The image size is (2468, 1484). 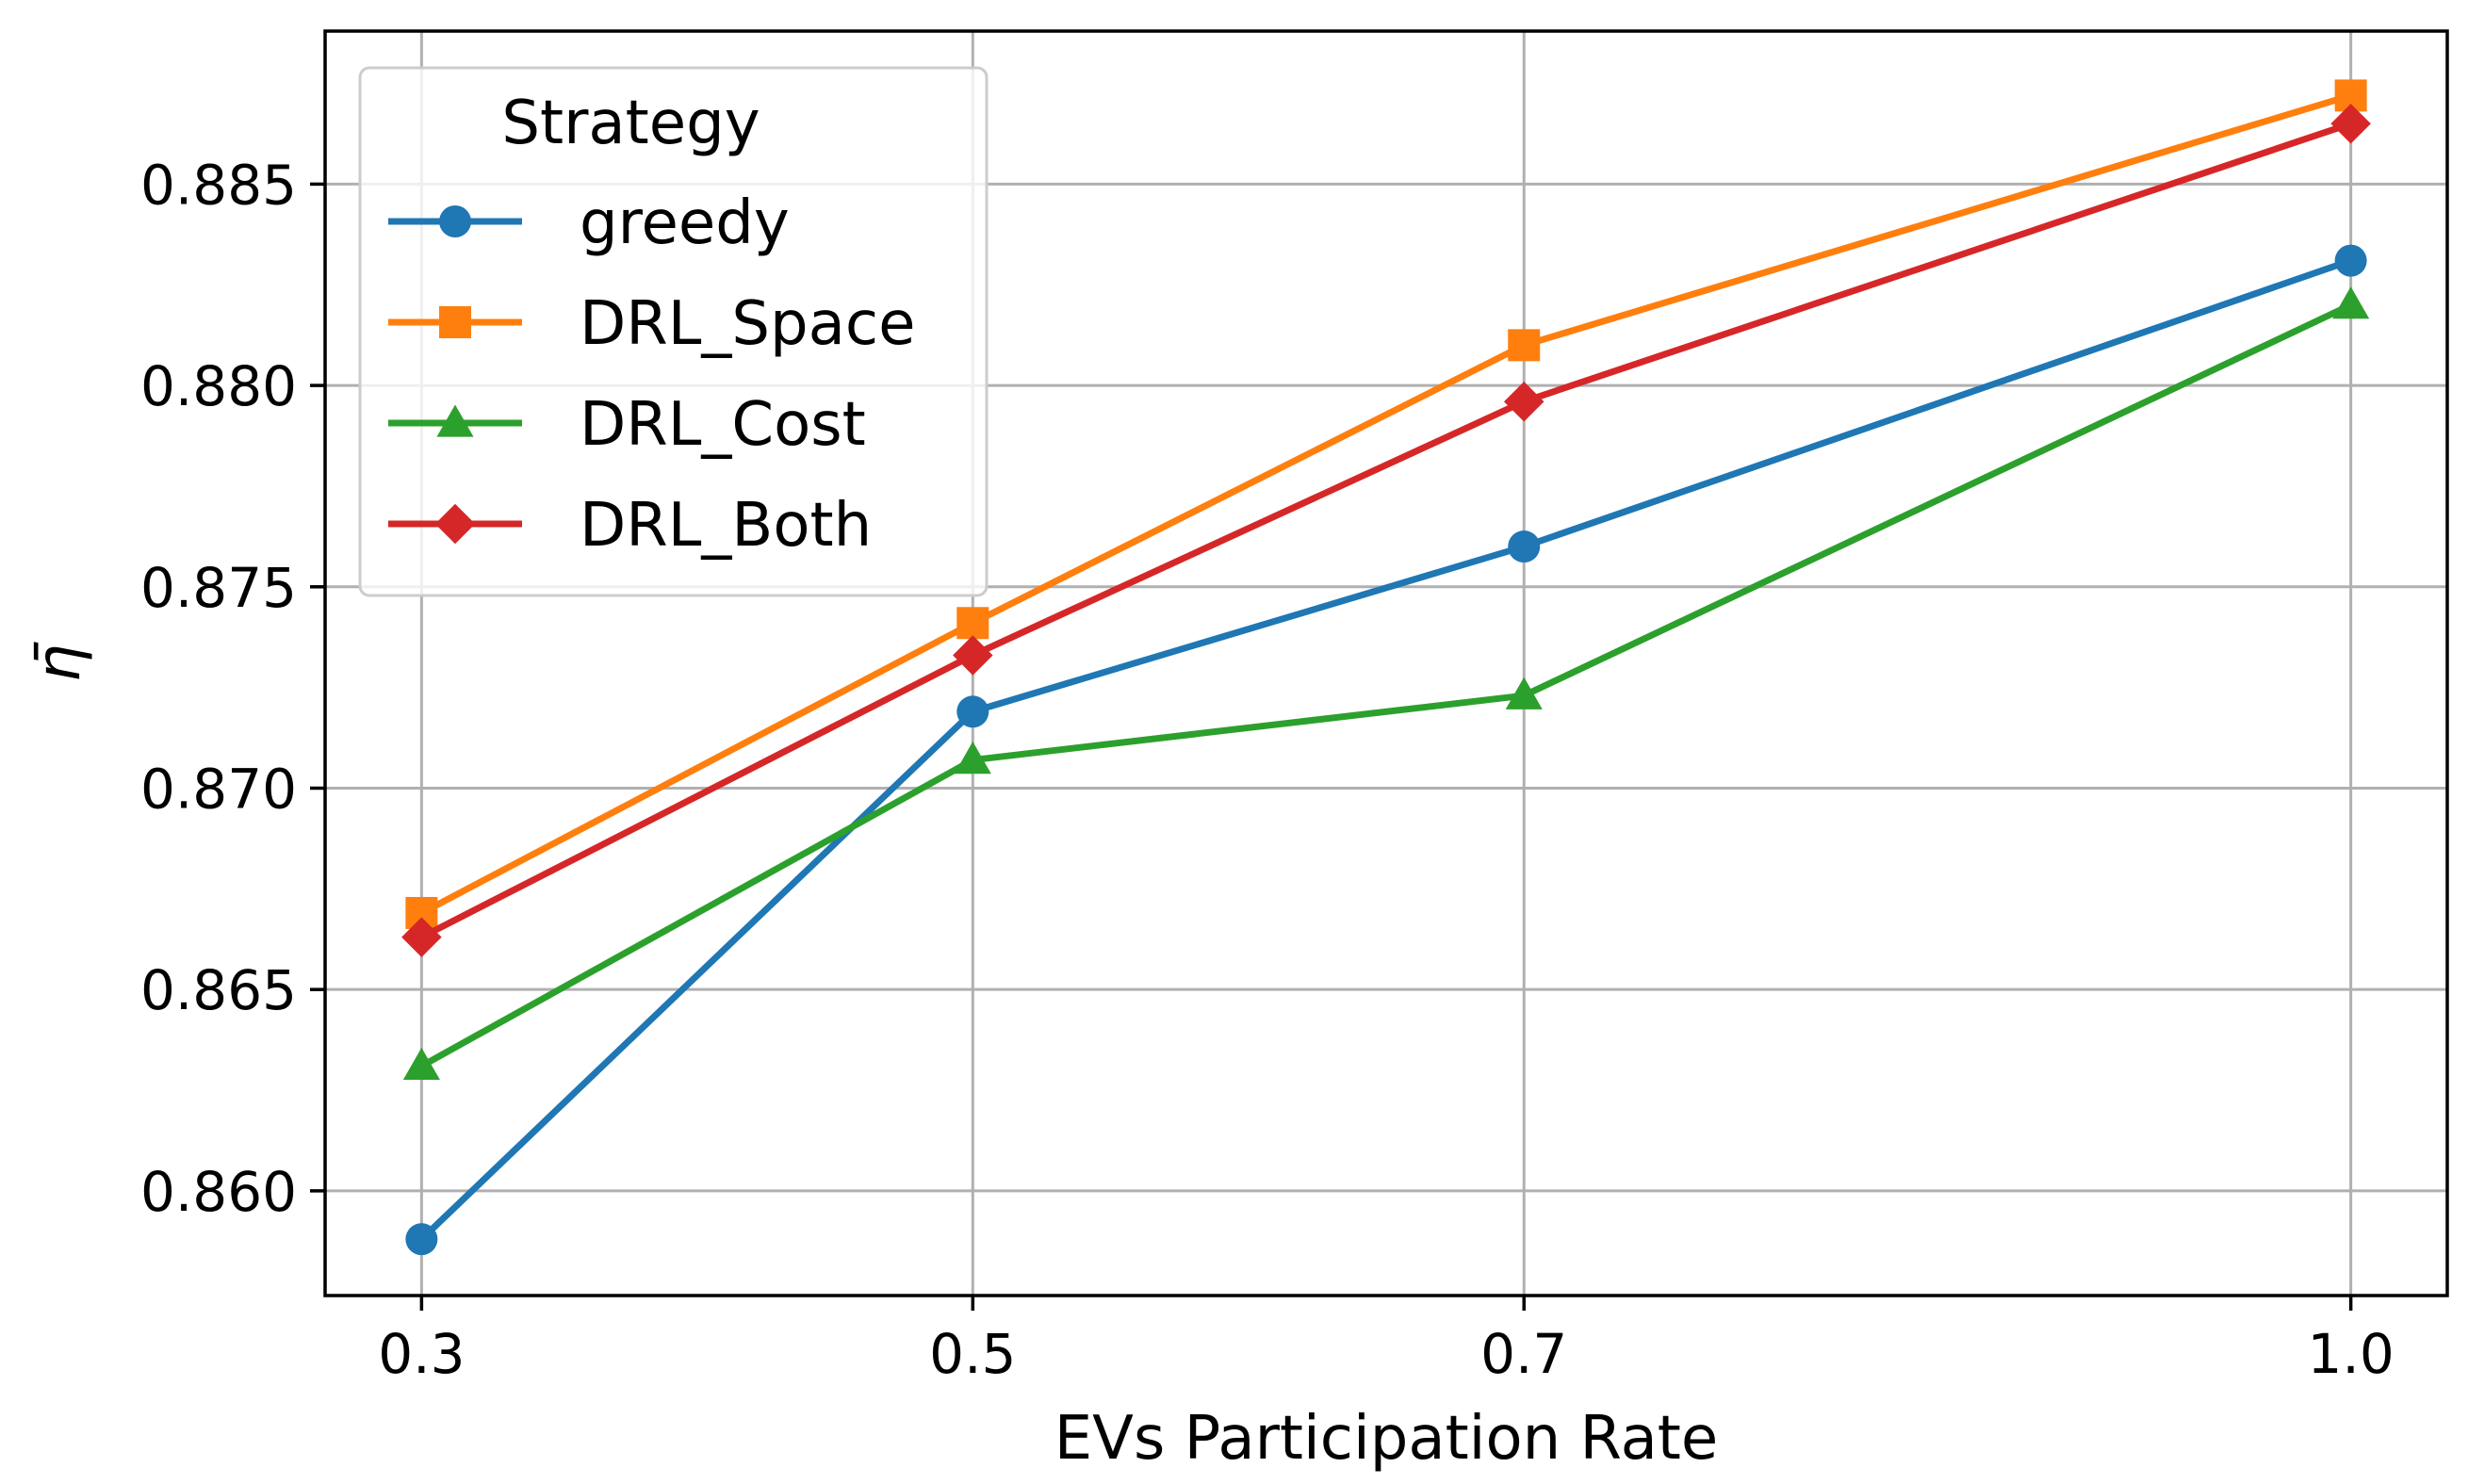 I want to click on y-axis: 0.860 0.865 0.870 0.875 0.880 0.885, so click(x=232, y=688).